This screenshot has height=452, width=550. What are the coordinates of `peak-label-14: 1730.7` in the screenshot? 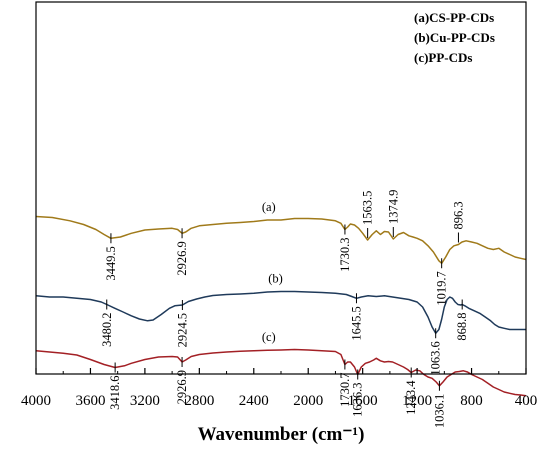 It's located at (345, 390).